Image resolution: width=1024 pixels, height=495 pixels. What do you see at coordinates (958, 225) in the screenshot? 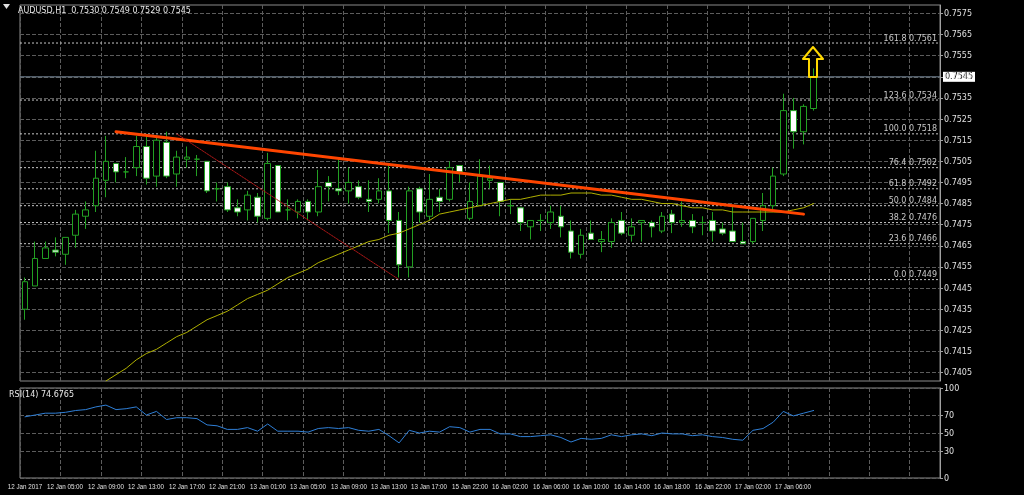
I see `y-tick-label: 0.7475` at bounding box center [958, 225].